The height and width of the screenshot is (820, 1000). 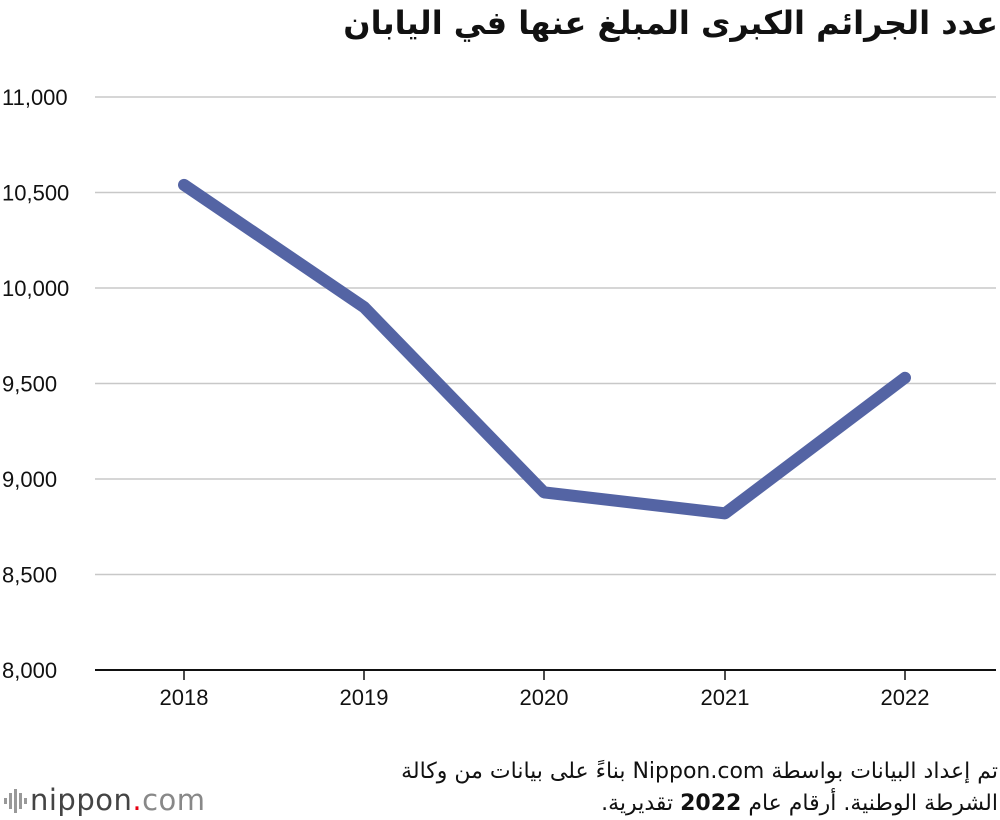 What do you see at coordinates (869, 803) in the screenshot?
I see `source-note-line2-pre: الشرطة الوطنية. أرقام عام` at bounding box center [869, 803].